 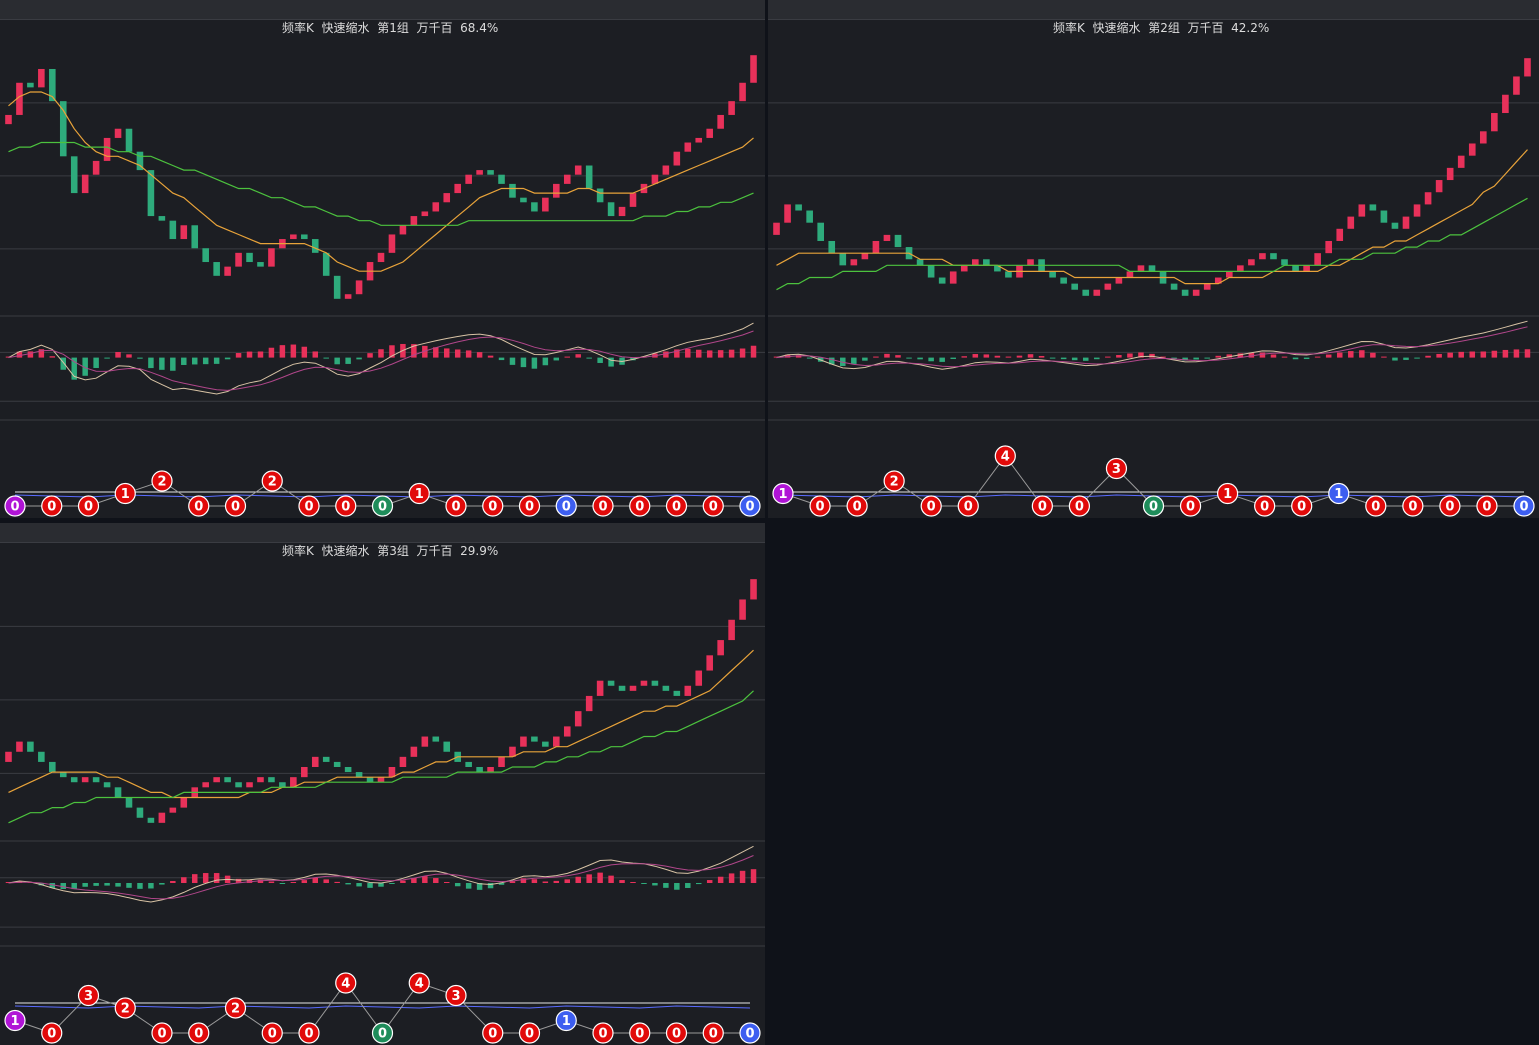 What do you see at coordinates (272, 482) in the screenshot?
I see `badge-label: 2` at bounding box center [272, 482].